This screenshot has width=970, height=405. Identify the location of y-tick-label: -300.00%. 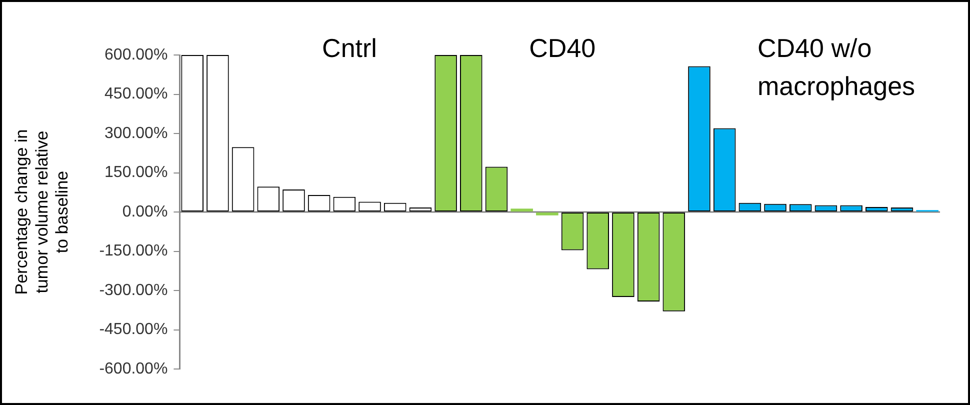
(133, 290).